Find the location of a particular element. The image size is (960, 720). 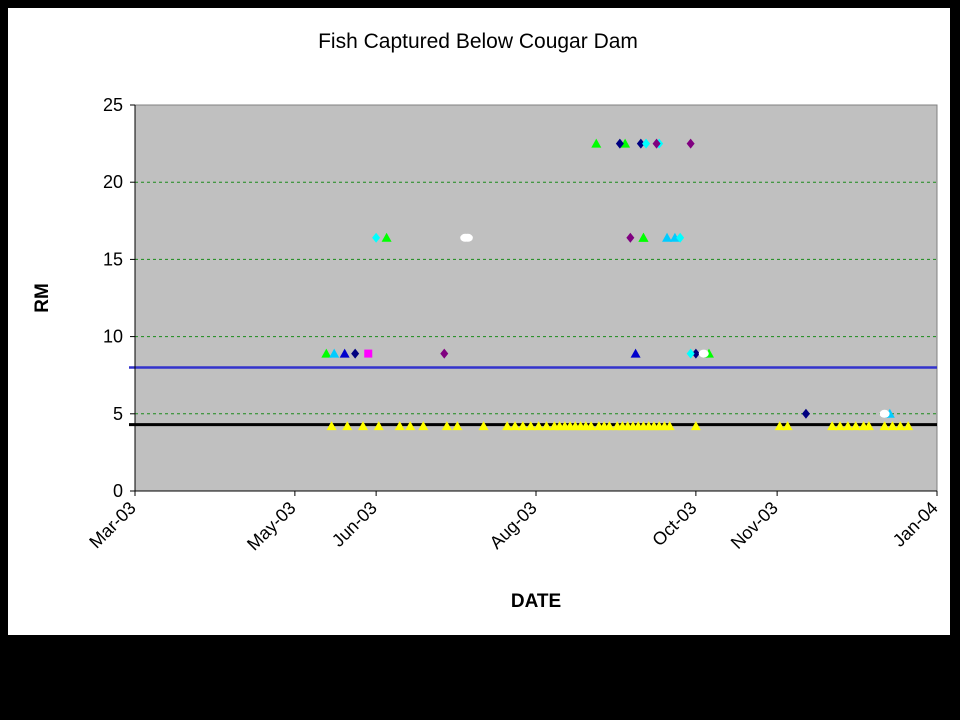

x-axis-title: DATE is located at coordinates (536, 601).